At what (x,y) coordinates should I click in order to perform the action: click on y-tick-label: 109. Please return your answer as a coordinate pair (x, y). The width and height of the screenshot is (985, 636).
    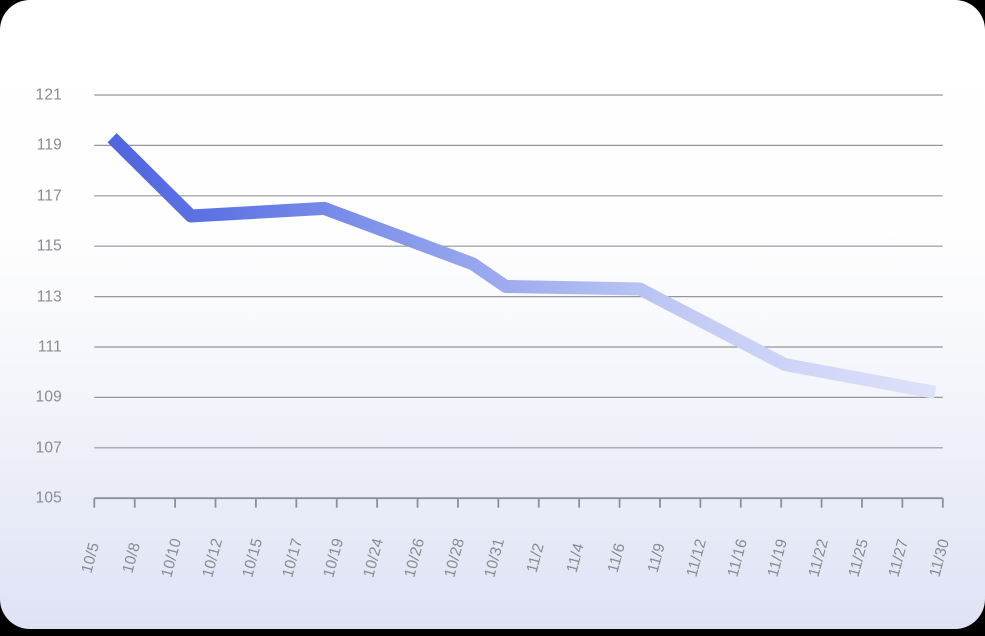
    Looking at the image, I should click on (48, 397).